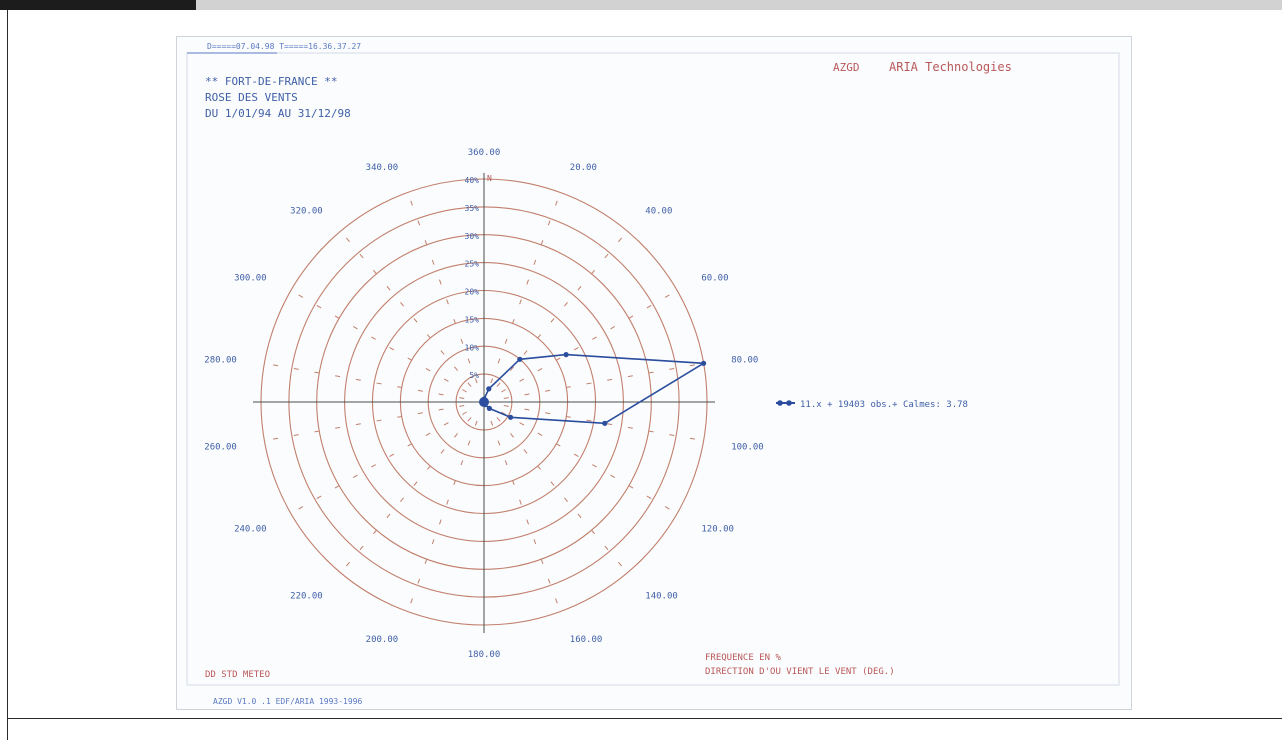  What do you see at coordinates (284, 46) in the screenshot?
I see `header-top-left: D=====07.04.98 T=====16.36.37.27` at bounding box center [284, 46].